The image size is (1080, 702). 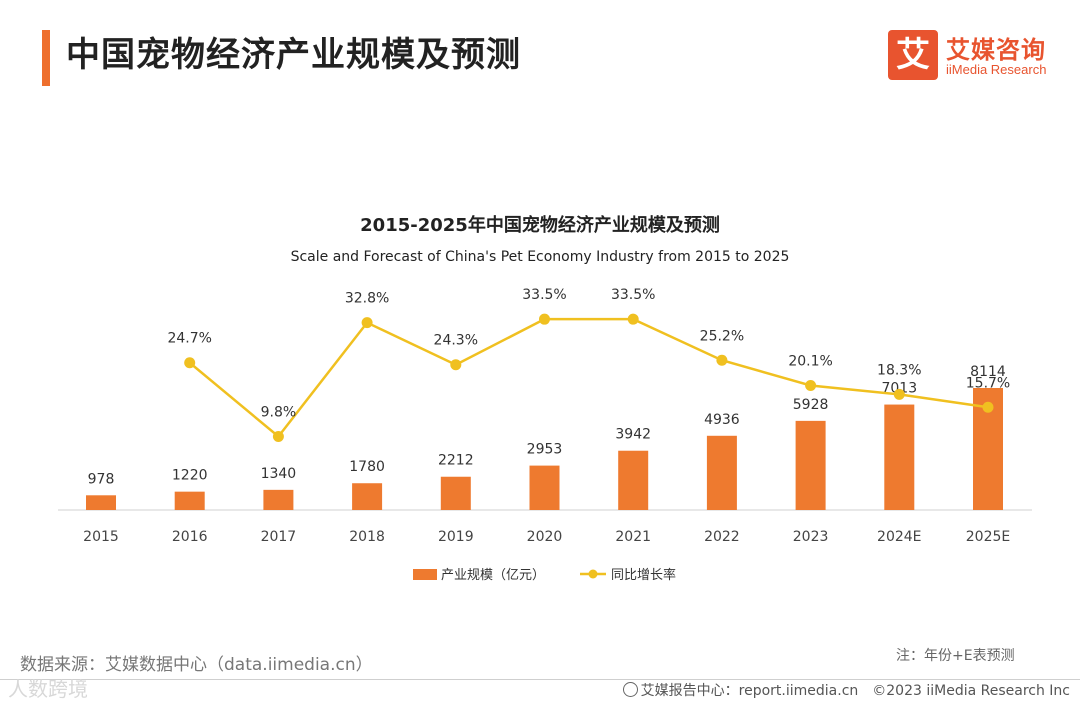 I want to click on growth-point-2021, so click(x=633, y=319).